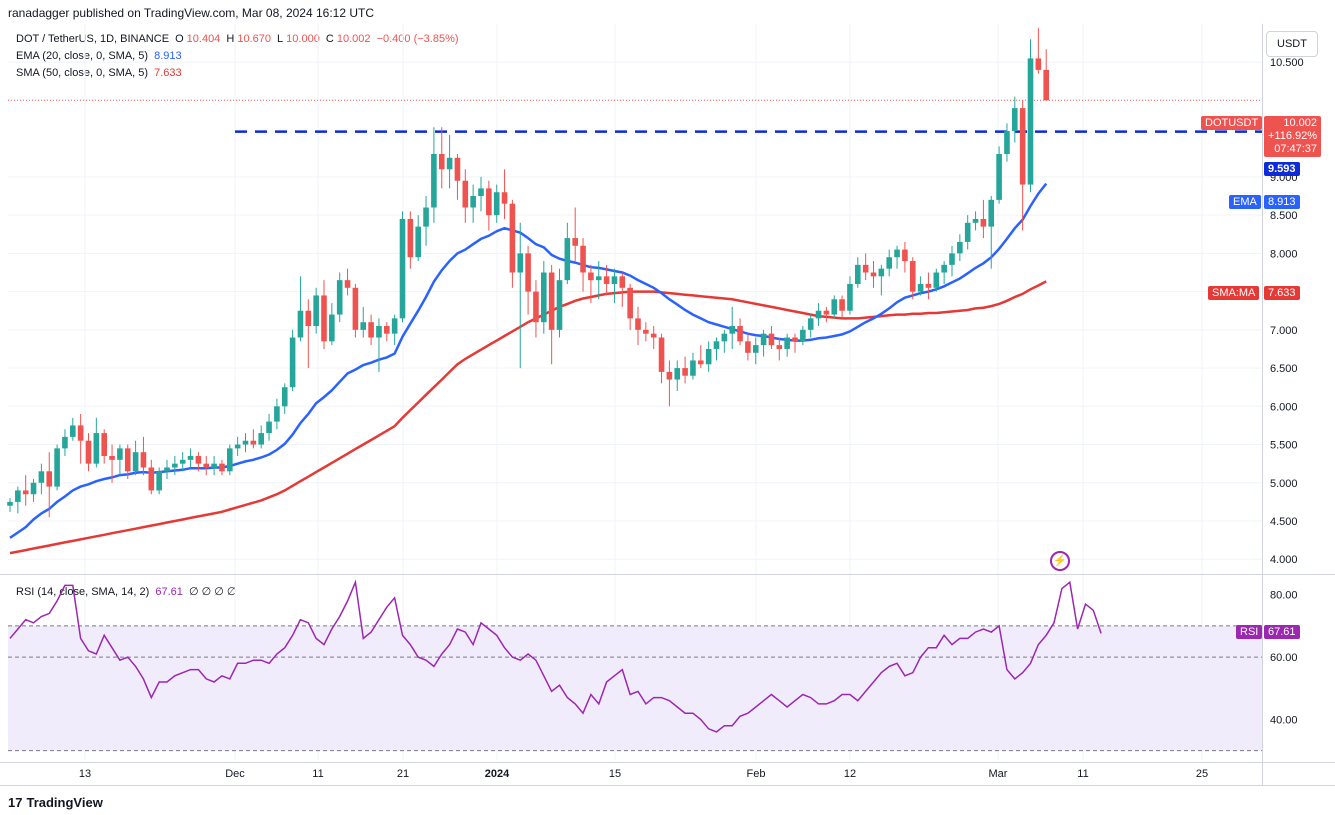 Image resolution: width=1335 pixels, height=815 pixels. I want to click on currency-button: USDT, so click(1292, 44).